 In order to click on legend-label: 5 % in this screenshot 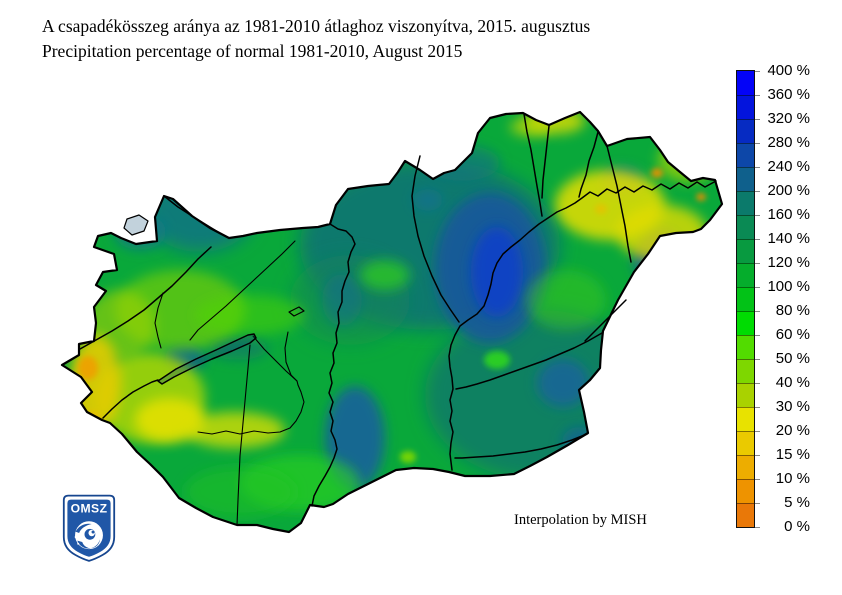, I will do `click(797, 502)`.